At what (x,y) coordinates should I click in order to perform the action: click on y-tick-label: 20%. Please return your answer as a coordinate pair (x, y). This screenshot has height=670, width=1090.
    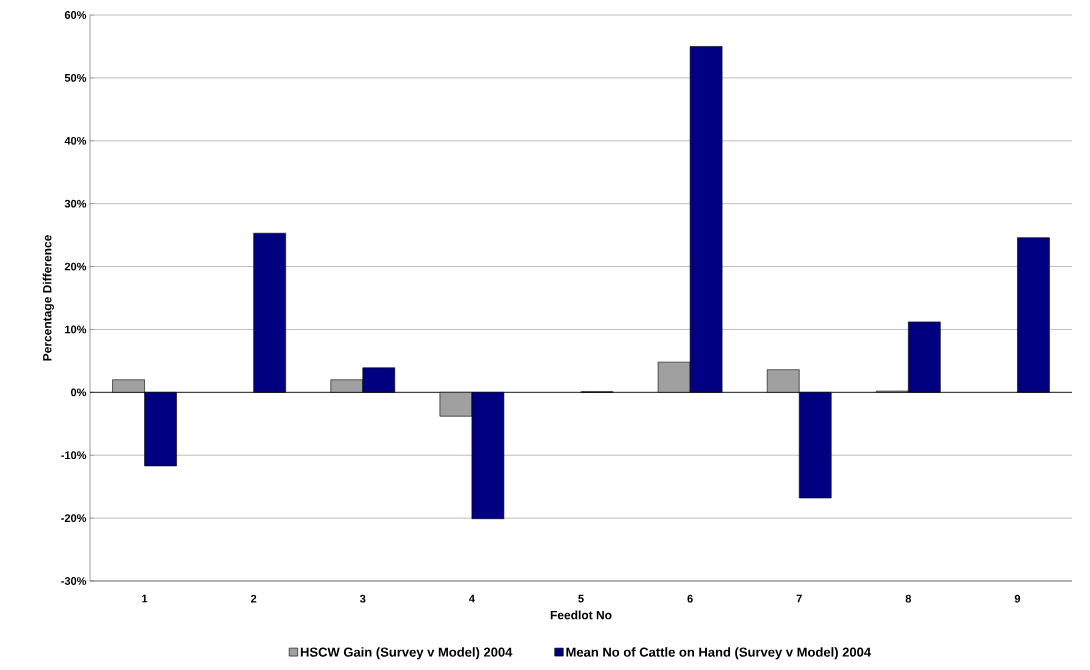
    Looking at the image, I should click on (75, 266).